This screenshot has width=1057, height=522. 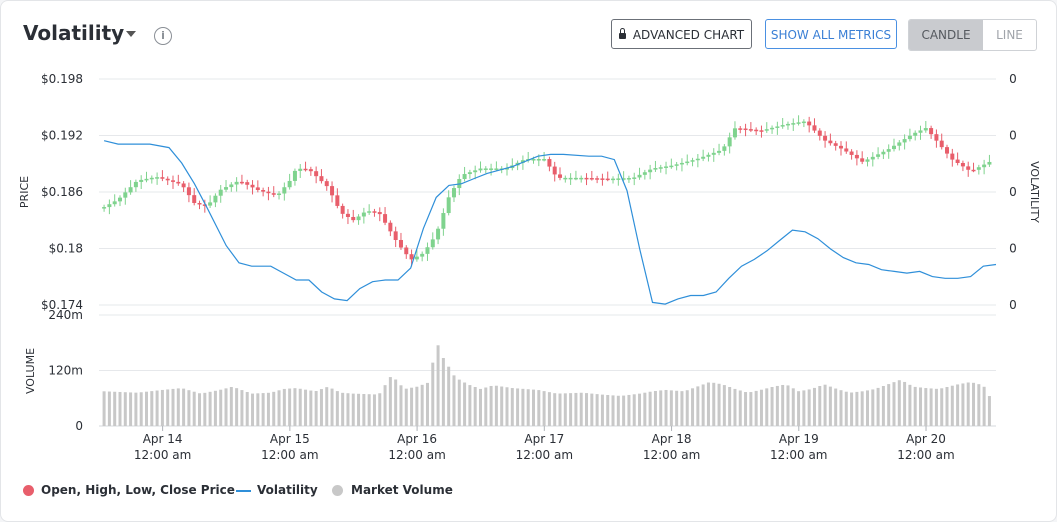 I want to click on volatility-tick-label: 0, so click(x=1013, y=192).